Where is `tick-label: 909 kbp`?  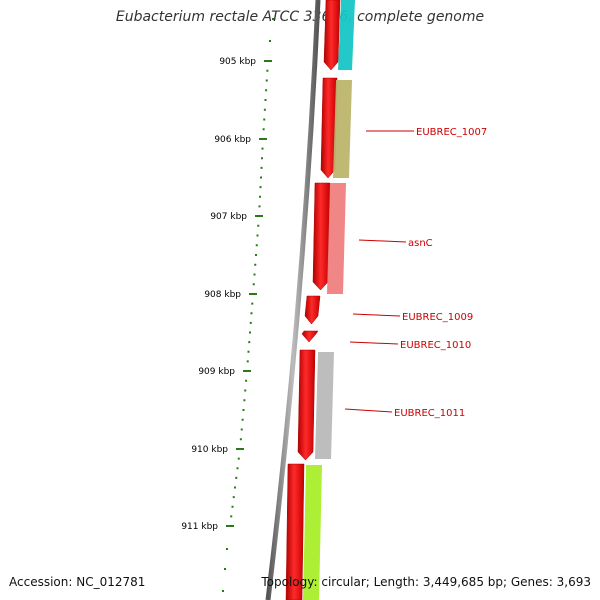 tick-label: 909 kbp is located at coordinates (216, 372).